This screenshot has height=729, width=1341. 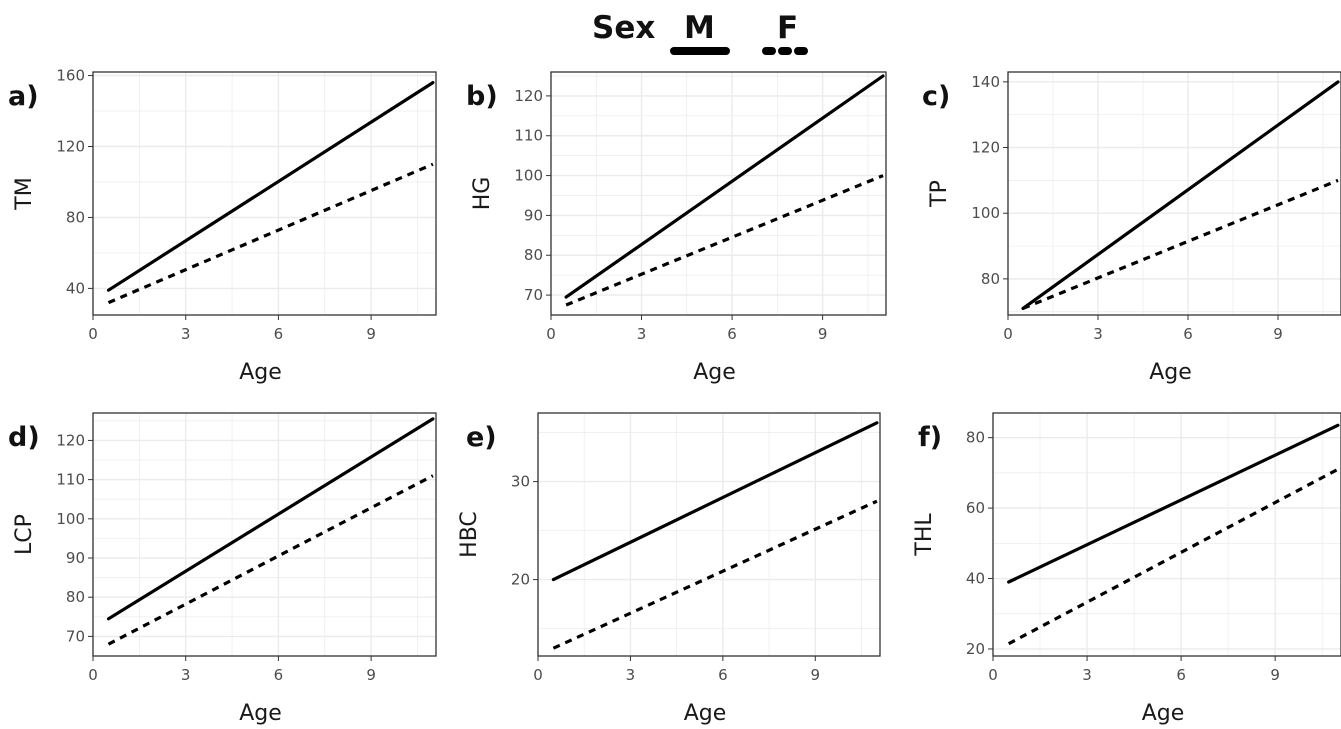 What do you see at coordinates (23, 96) in the screenshot?
I see `panel-tag: a)` at bounding box center [23, 96].